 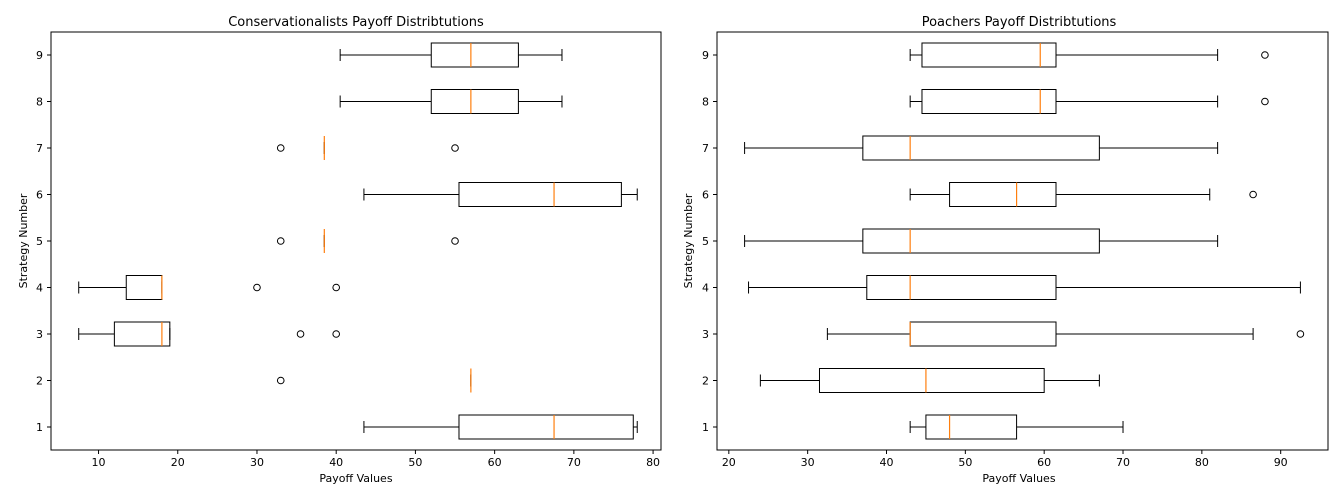 I want to click on chart-title: Poachers Payoff Distribtutions, so click(x=1019, y=22).